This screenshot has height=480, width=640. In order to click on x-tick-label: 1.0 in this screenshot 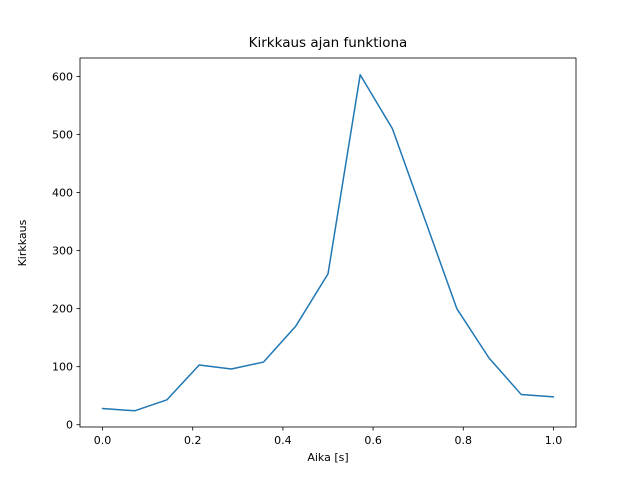, I will do `click(554, 440)`.